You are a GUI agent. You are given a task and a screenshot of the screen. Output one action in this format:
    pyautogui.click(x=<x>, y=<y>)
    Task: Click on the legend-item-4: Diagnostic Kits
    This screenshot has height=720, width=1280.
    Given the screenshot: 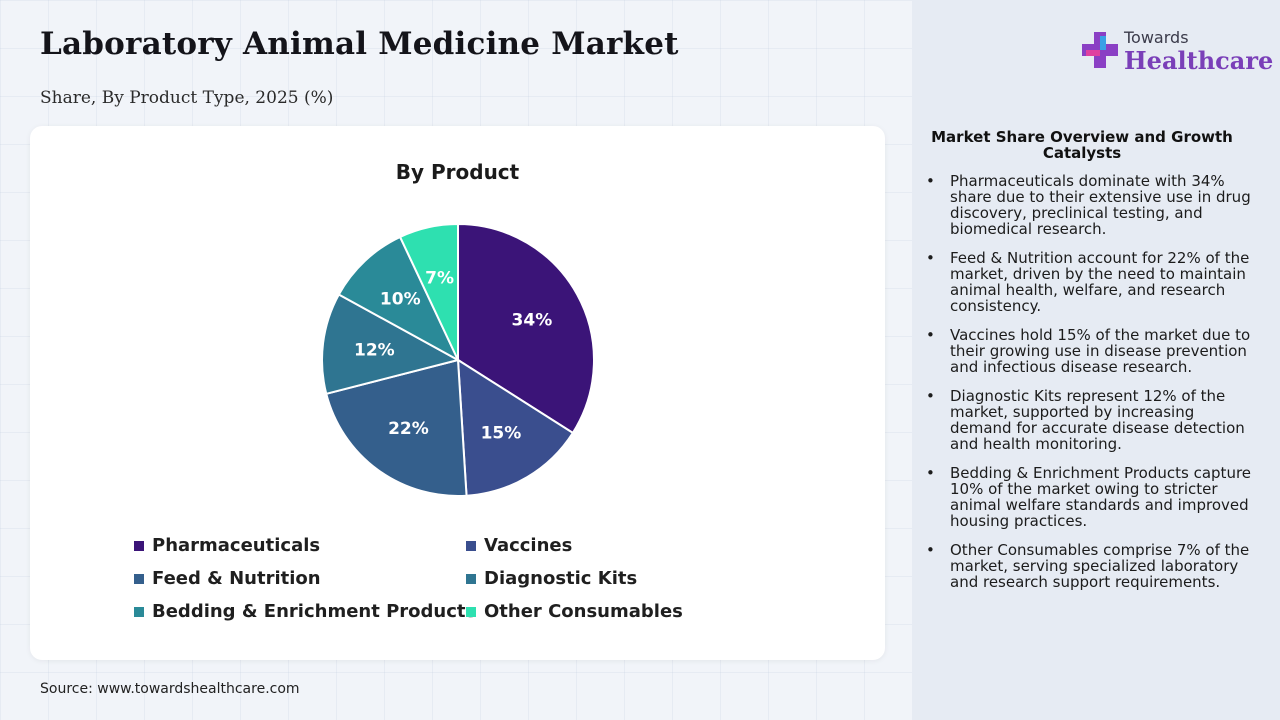 What is the action you would take?
    pyautogui.click(x=551, y=578)
    